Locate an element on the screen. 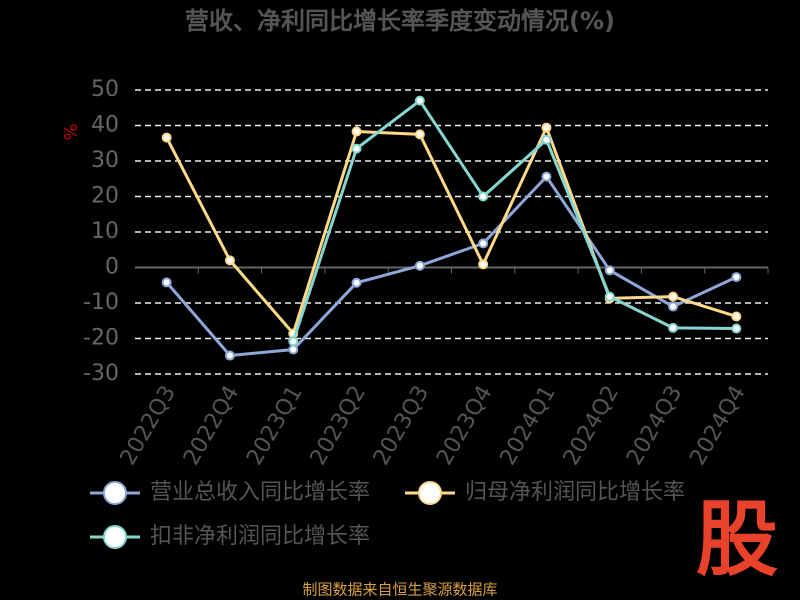 The image size is (800, 600). chart-title: 营收、净利同比增长率季度变动情况(%) is located at coordinates (400, 21).